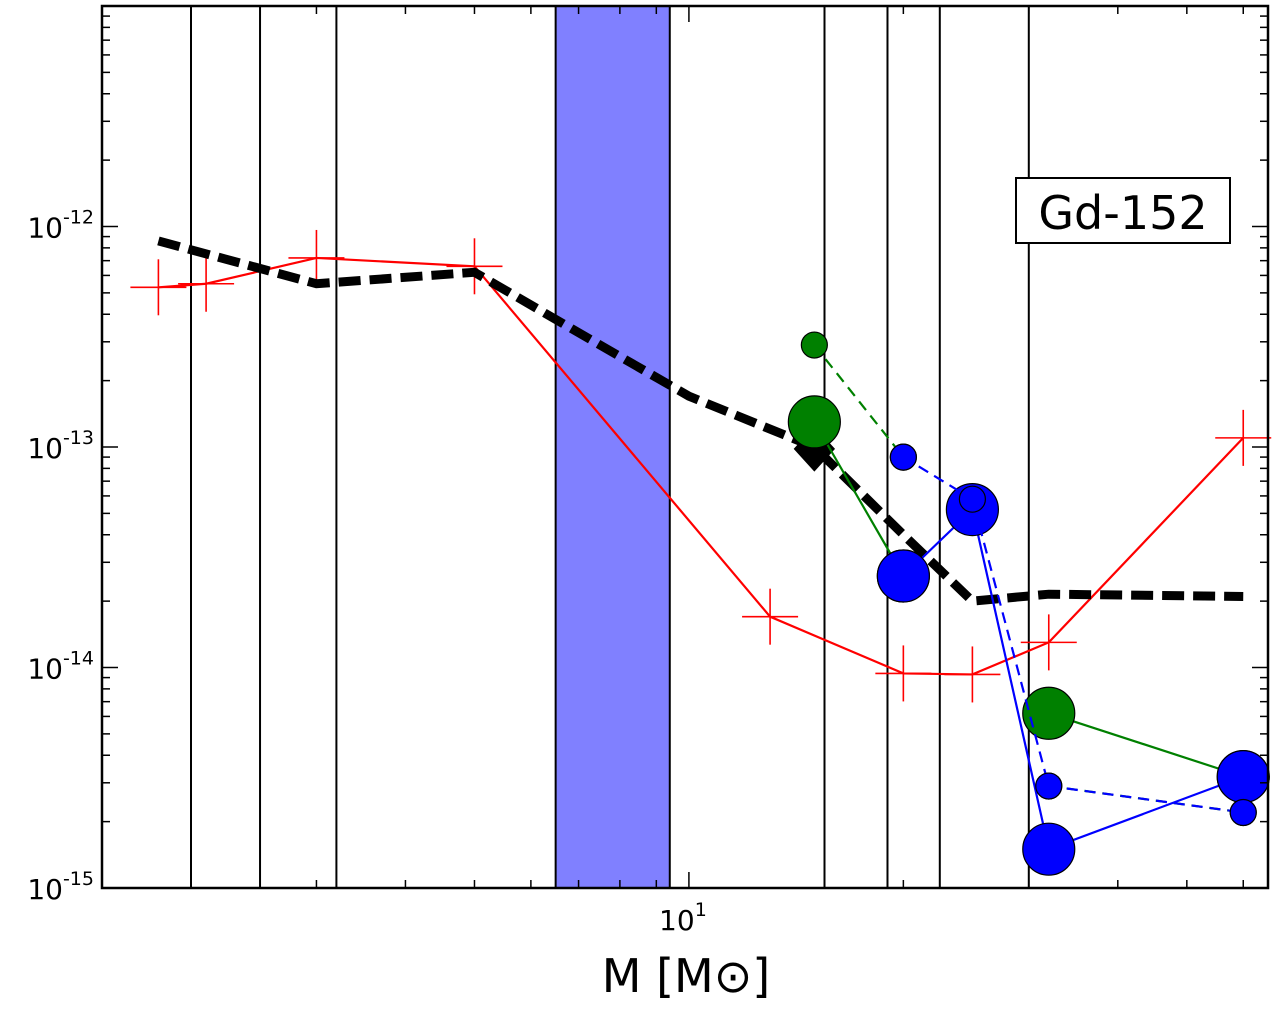 This screenshot has width=1272, height=1012. I want to click on shaded-band, so click(612, 447).